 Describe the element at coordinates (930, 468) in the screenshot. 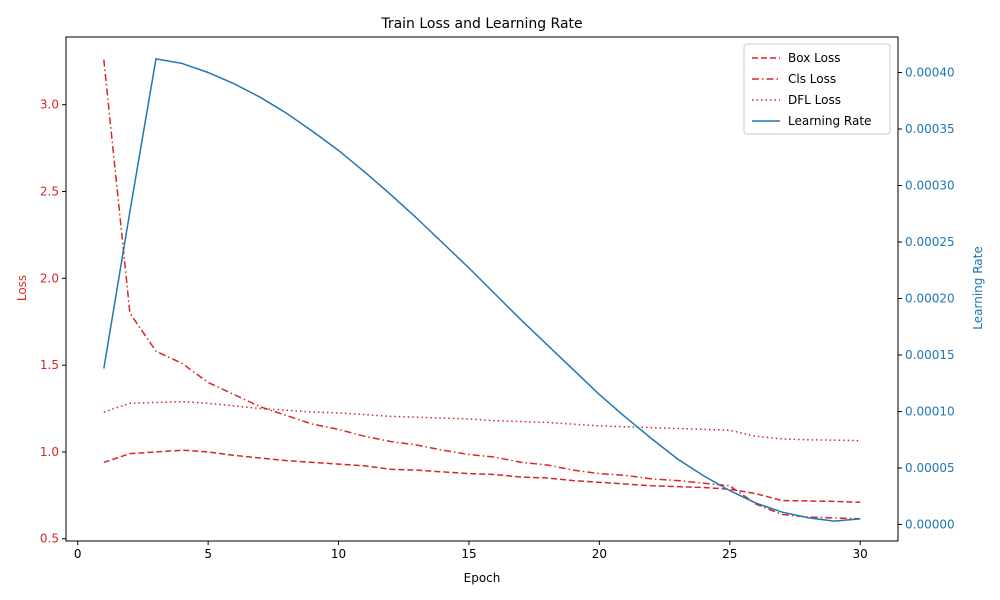

I see `y-right-tick-label: 0.00005` at that location.